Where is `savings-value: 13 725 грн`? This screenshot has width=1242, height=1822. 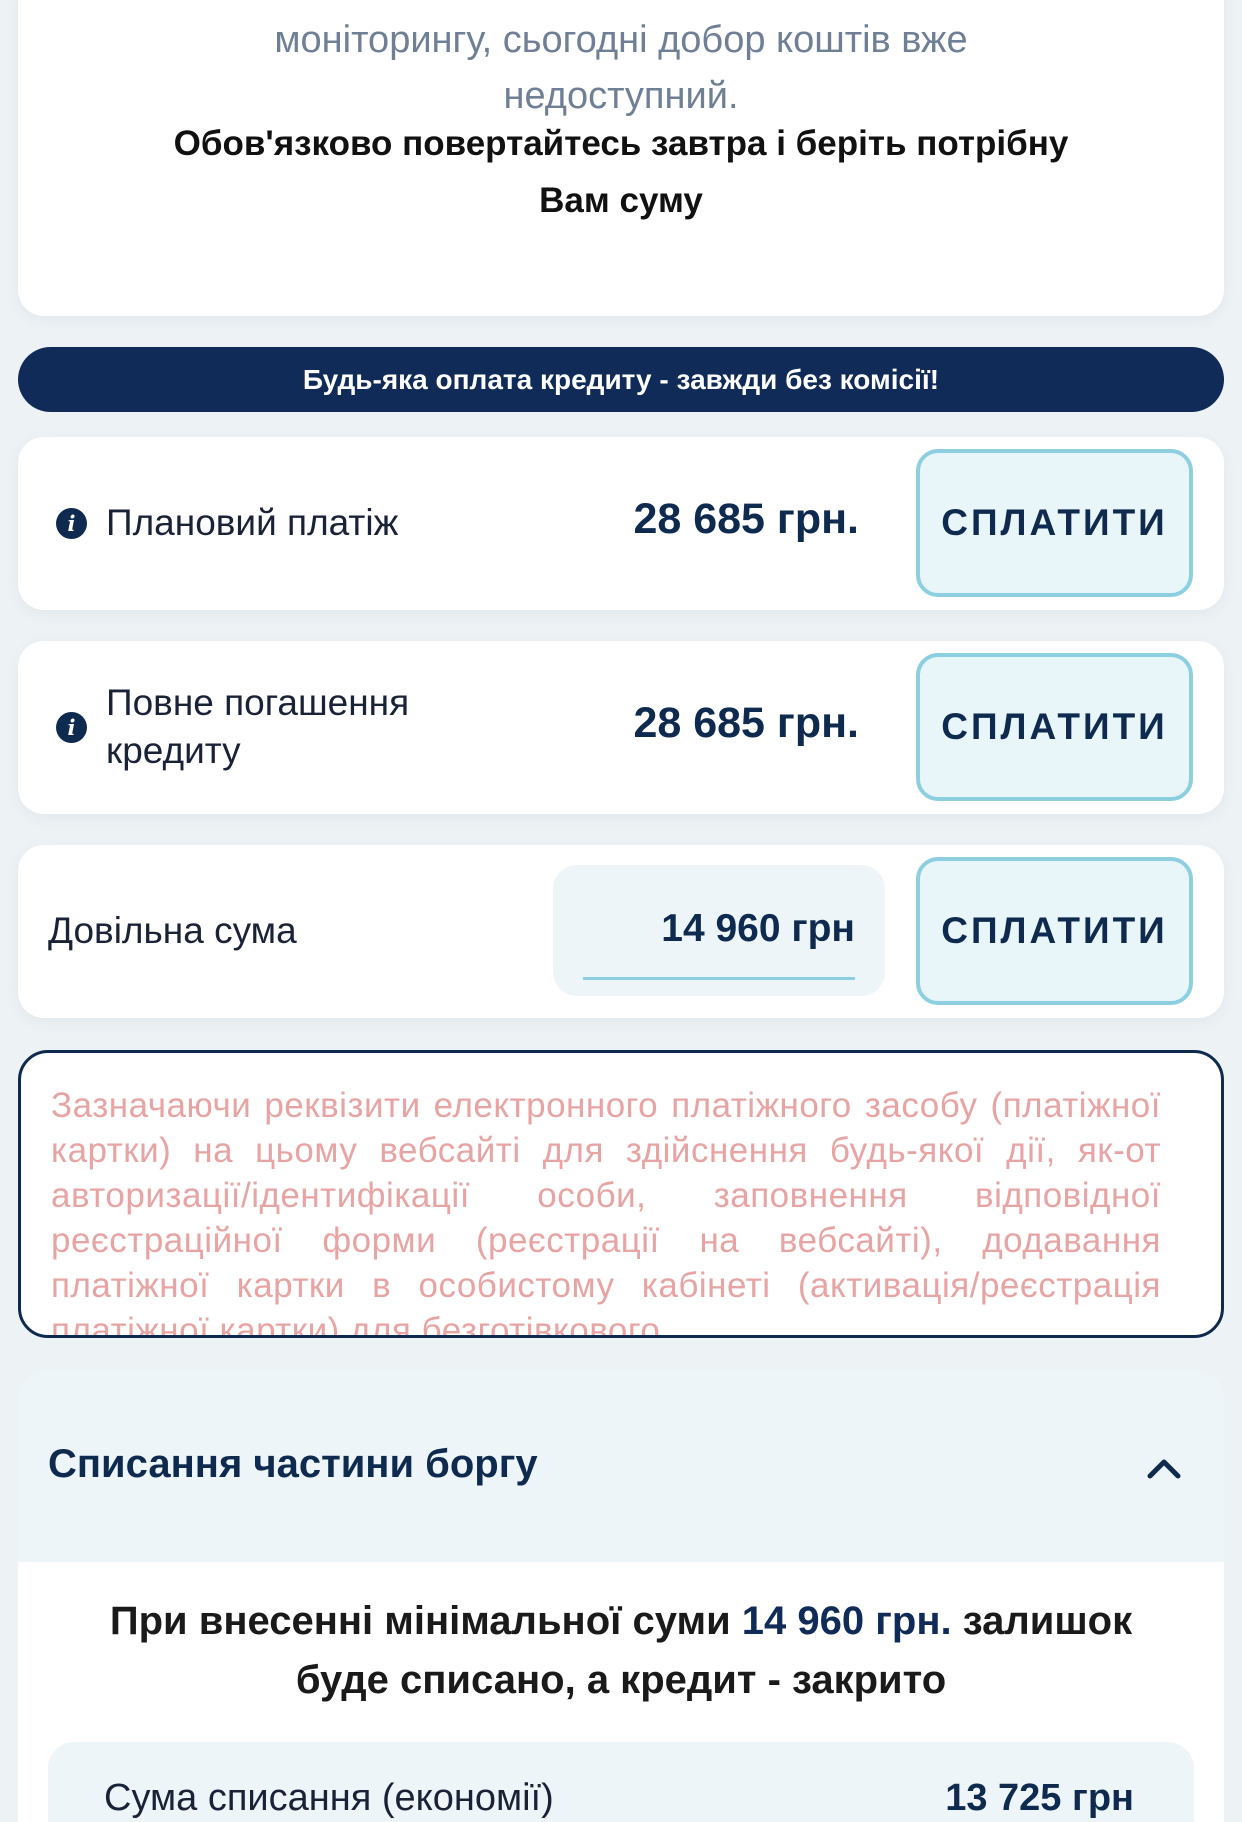 savings-value: 13 725 грн is located at coordinates (1039, 1798).